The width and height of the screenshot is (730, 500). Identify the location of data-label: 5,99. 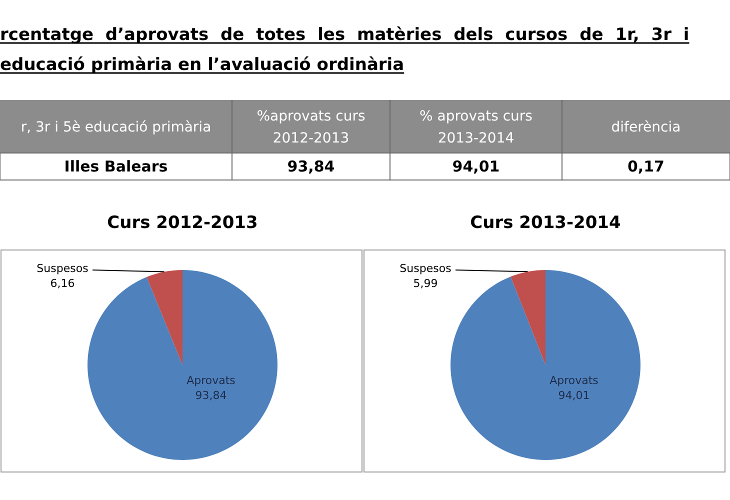
(425, 283).